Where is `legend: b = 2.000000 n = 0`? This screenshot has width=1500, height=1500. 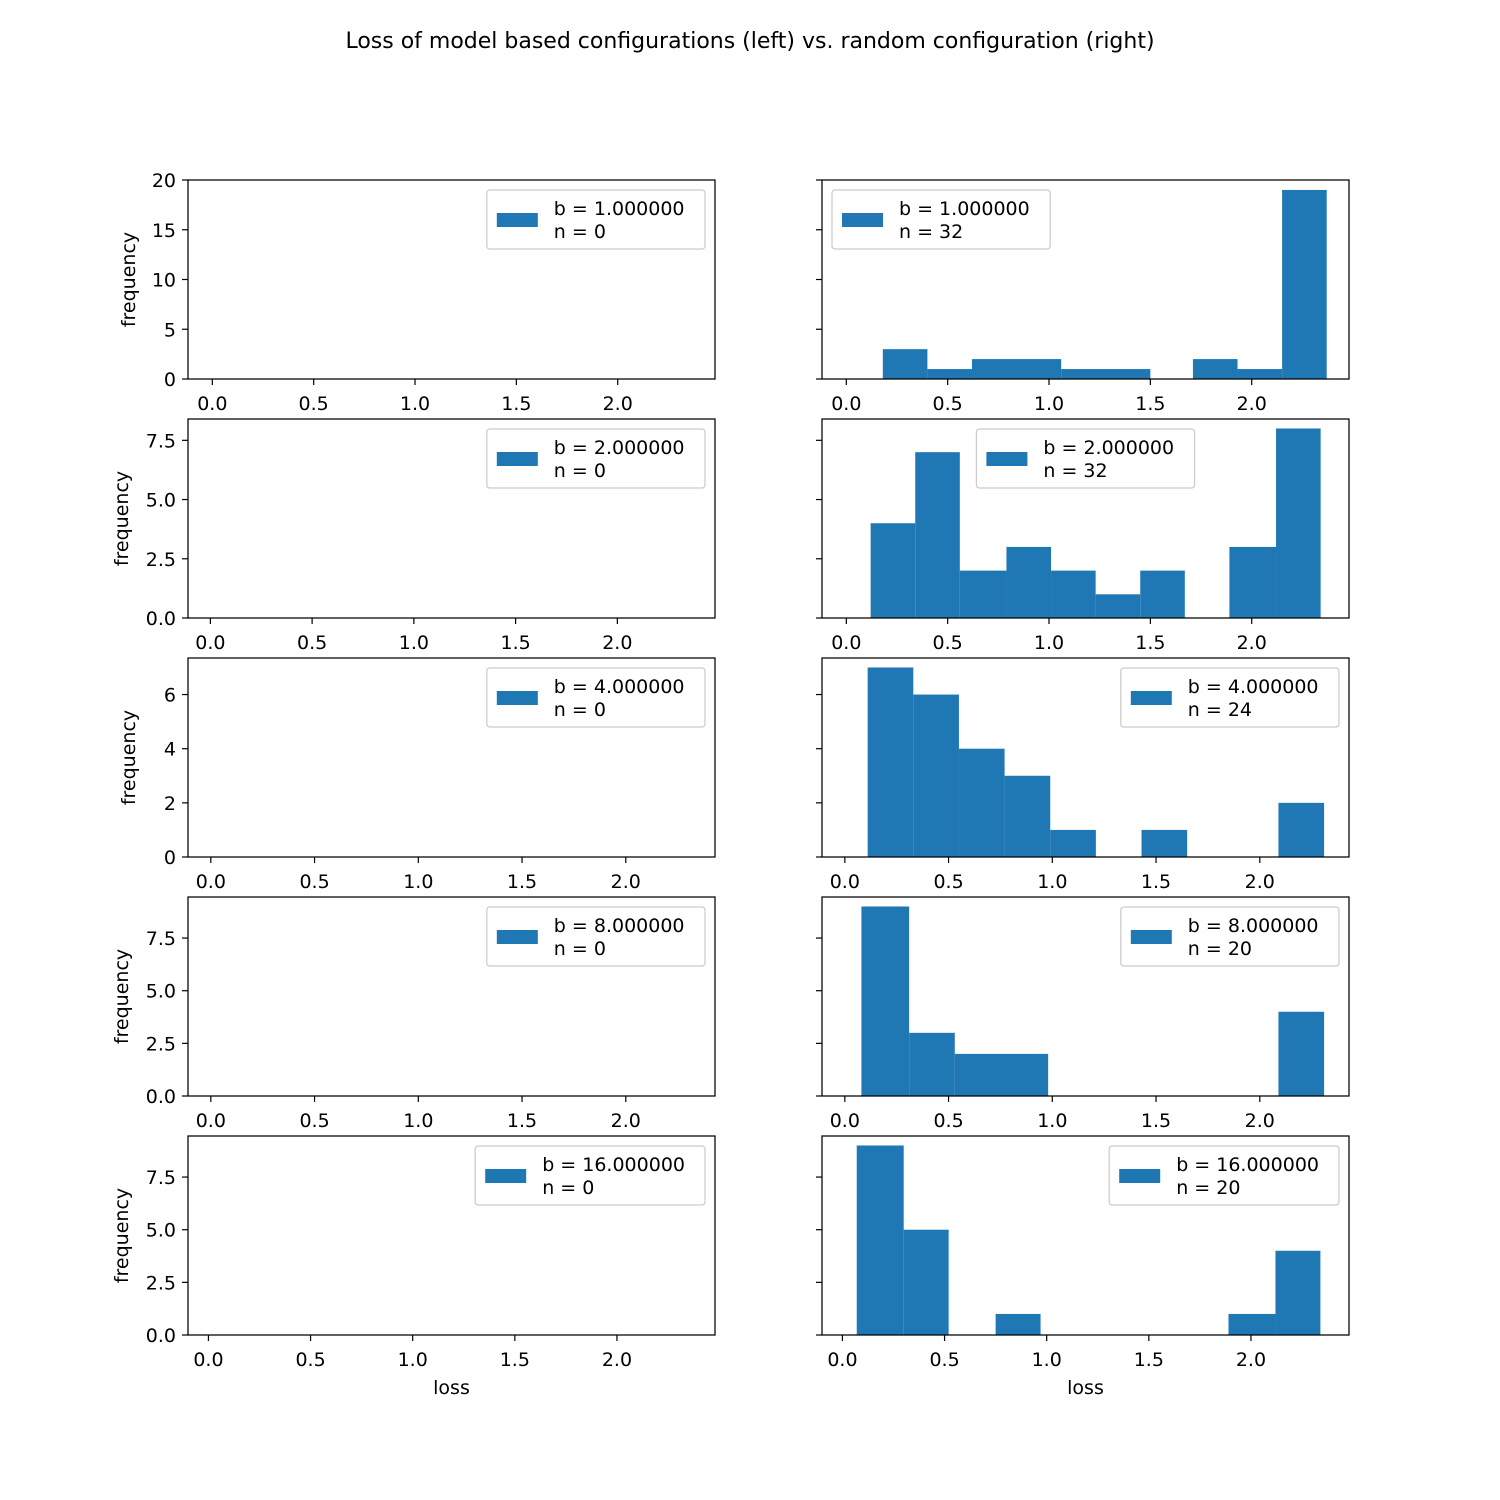
legend: b = 2.000000 n = 0 is located at coordinates (596, 458).